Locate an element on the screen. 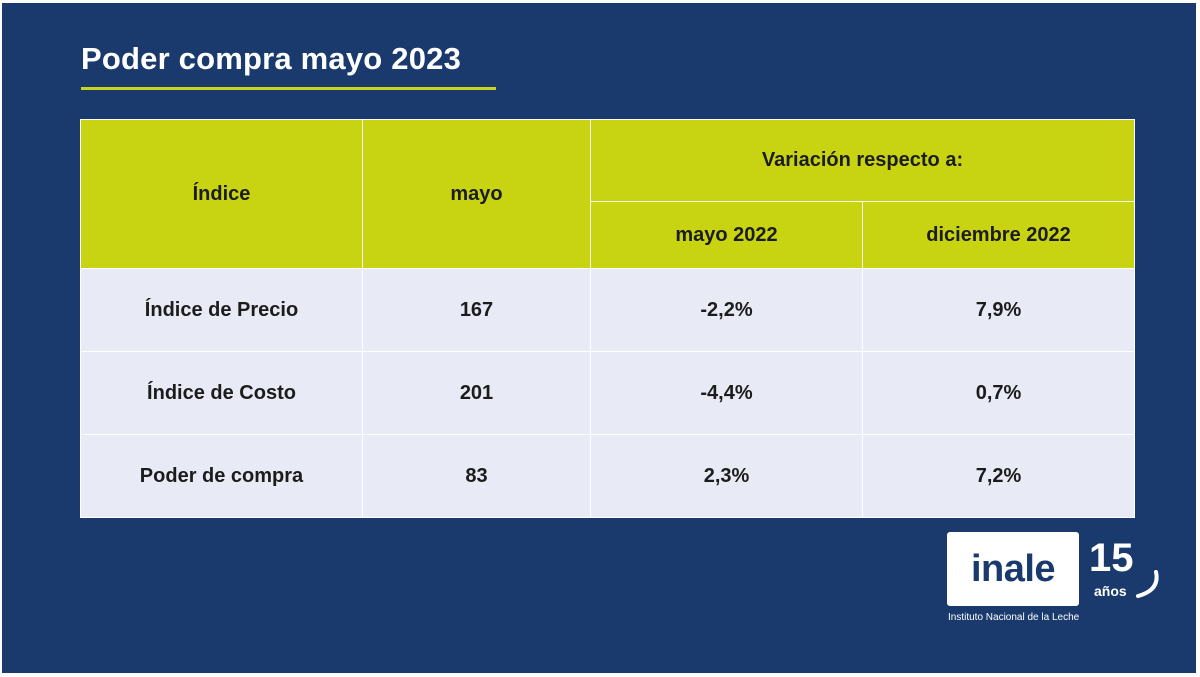 The width and height of the screenshot is (1200, 677). table-row: Poder de compra 83 2,3% 7,2% is located at coordinates (608, 476).